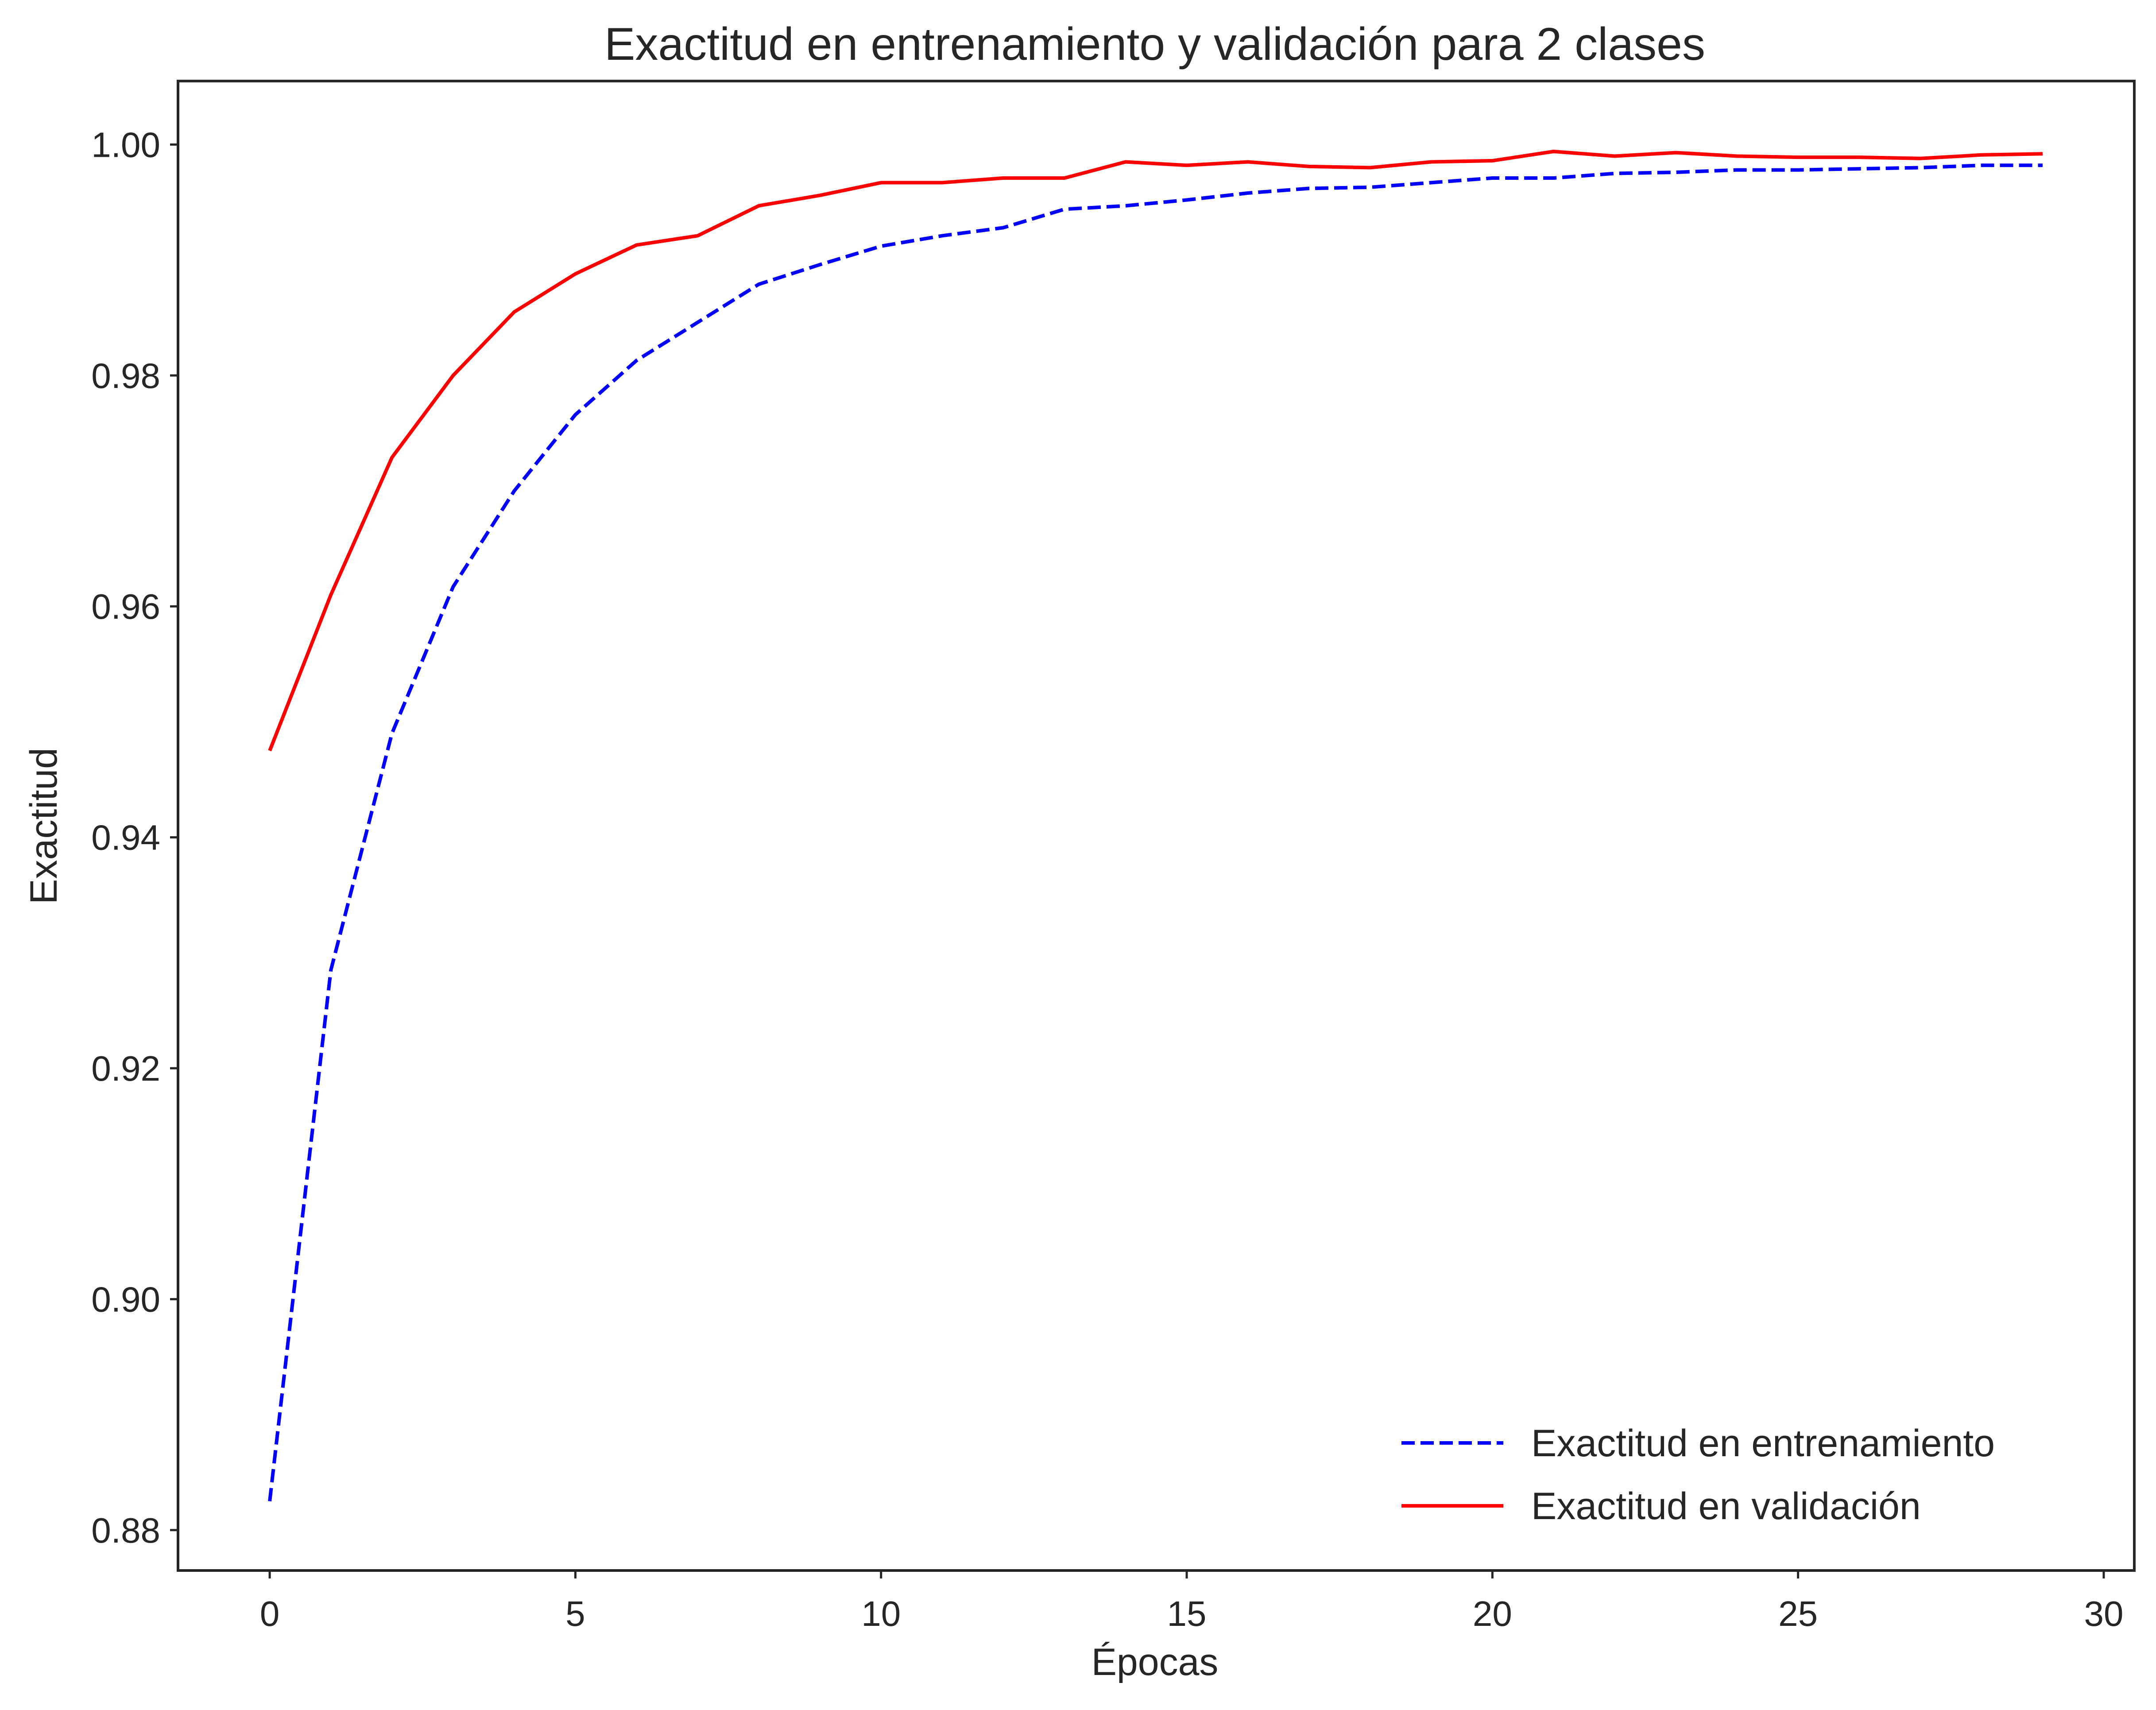 The image size is (2156, 1710). Describe the element at coordinates (575, 1613) in the screenshot. I see `x-tick-label: 5` at that location.